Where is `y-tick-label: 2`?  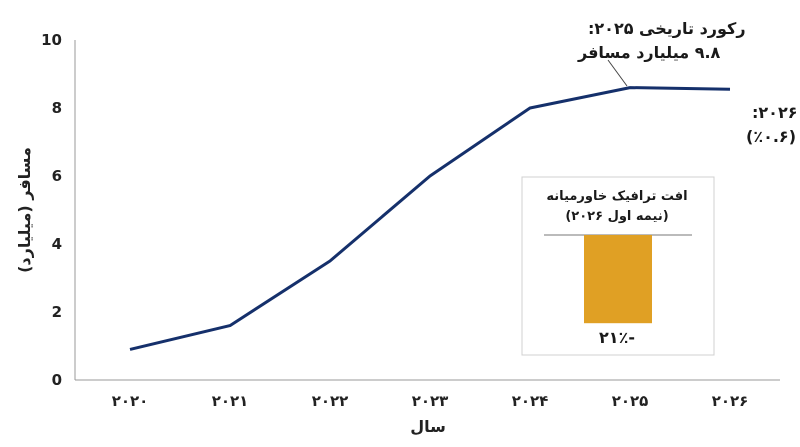 y-tick-label: 2 is located at coordinates (57, 312).